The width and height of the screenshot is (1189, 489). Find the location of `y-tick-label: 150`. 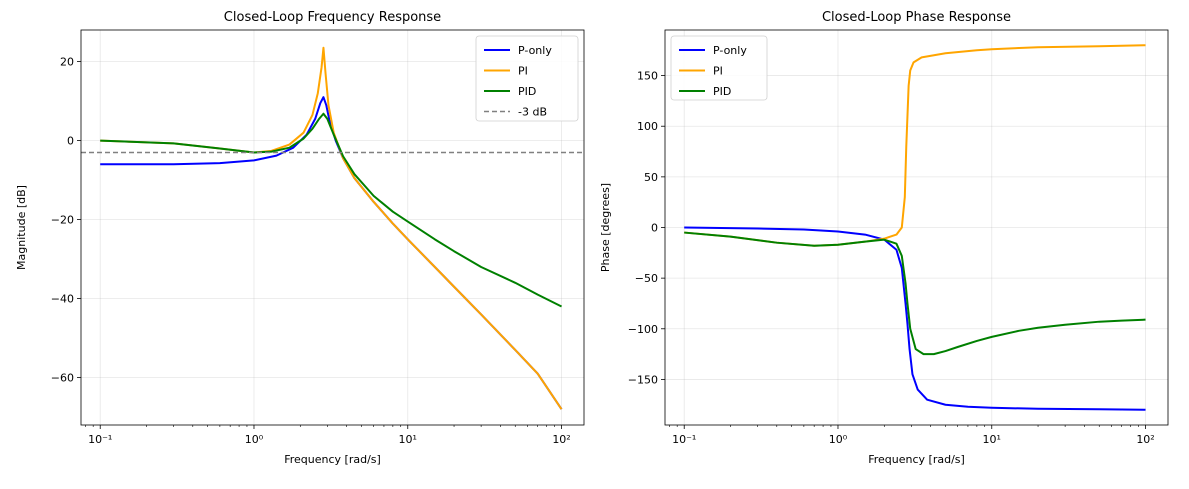

y-tick-label: 150 is located at coordinates (647, 76).